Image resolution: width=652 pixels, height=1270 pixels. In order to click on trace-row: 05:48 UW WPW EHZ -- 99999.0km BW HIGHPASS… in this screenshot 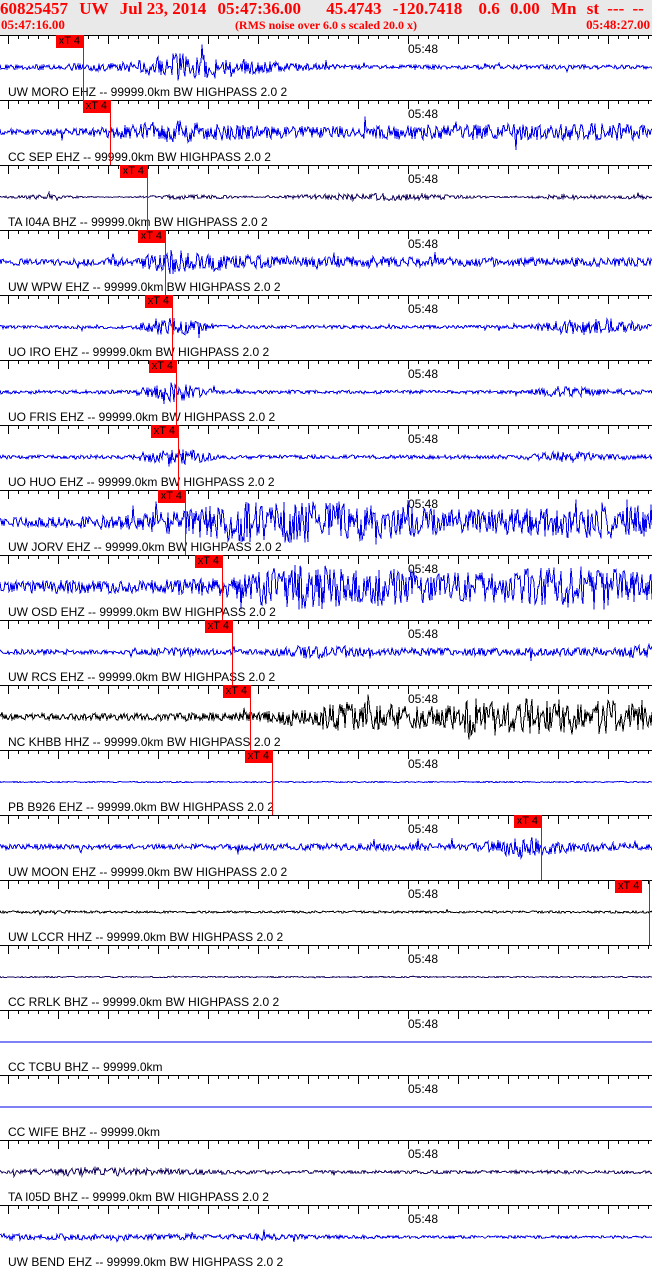, I will do `click(326, 262)`.